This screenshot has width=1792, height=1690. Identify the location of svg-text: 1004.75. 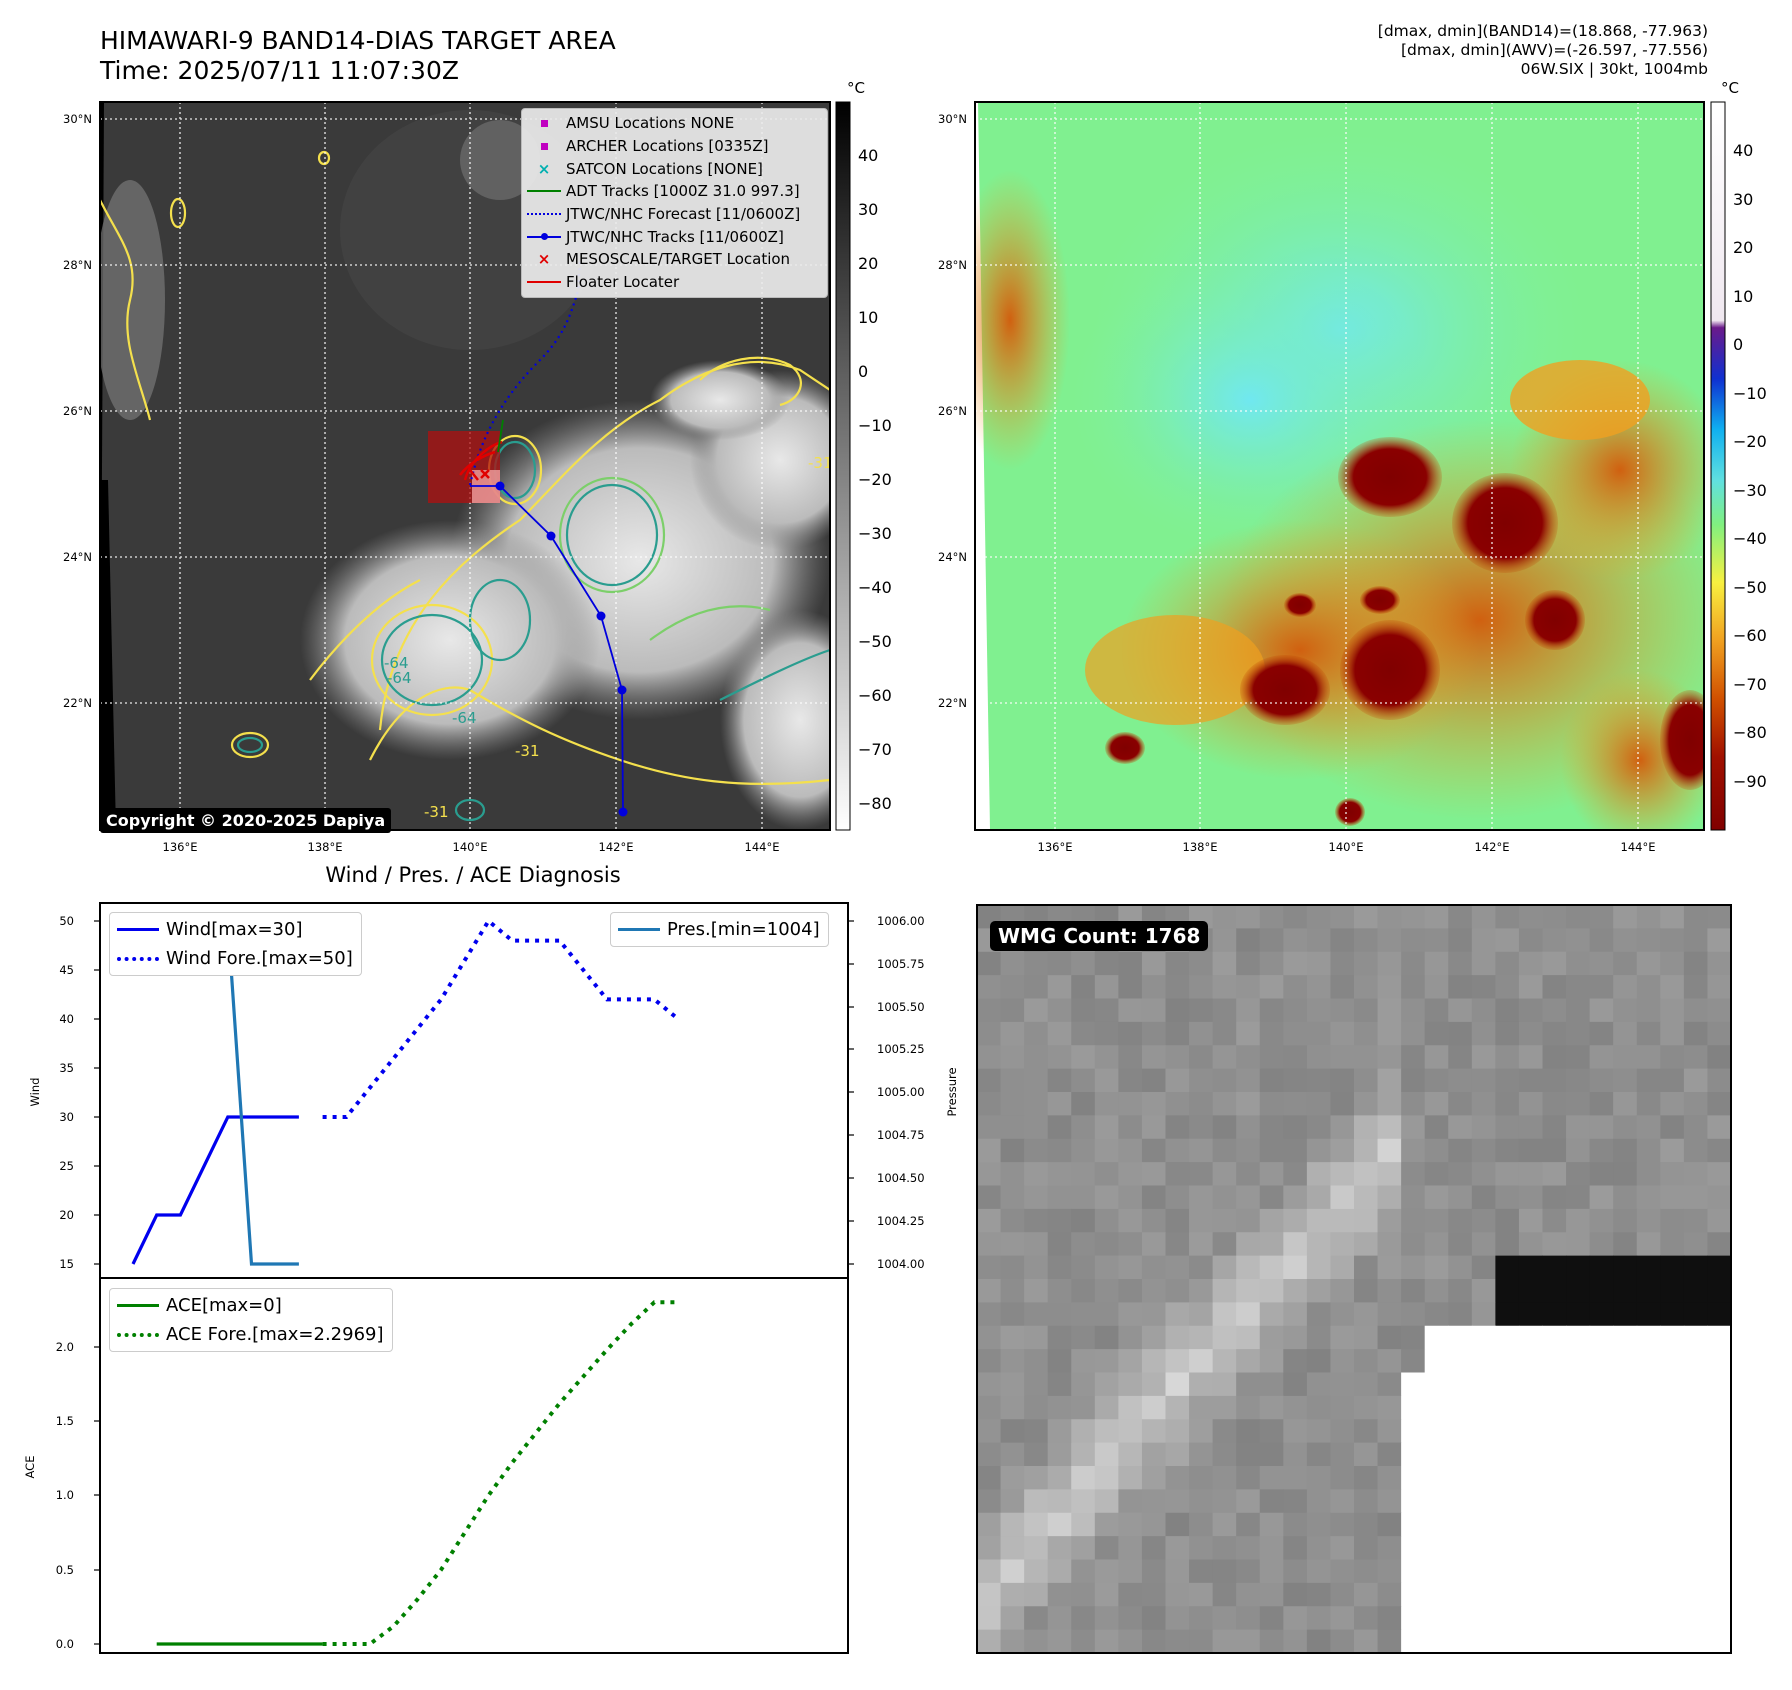
(901, 1135).